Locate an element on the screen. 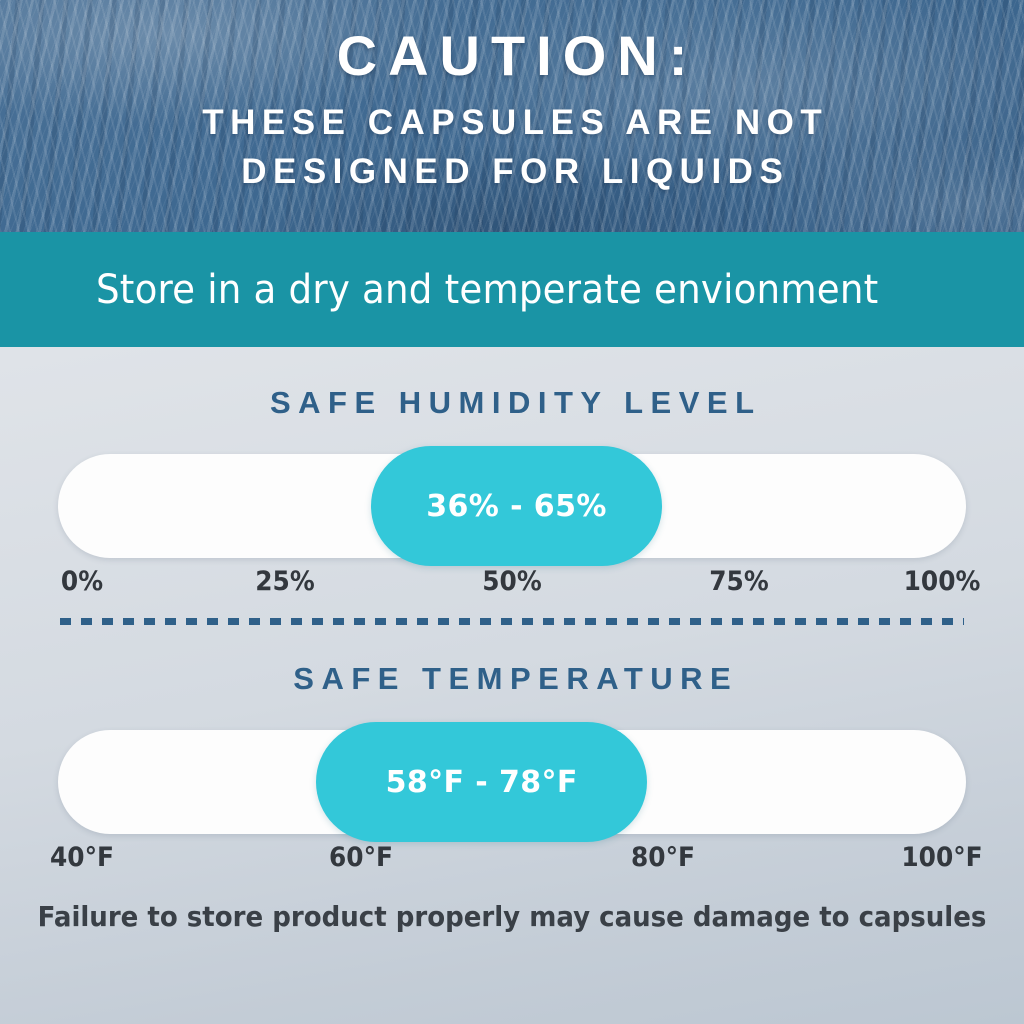 This screenshot has height=1024, width=1024. caution-subheading-line2: DESIGNED FOR LIQUIDS is located at coordinates (515, 171).